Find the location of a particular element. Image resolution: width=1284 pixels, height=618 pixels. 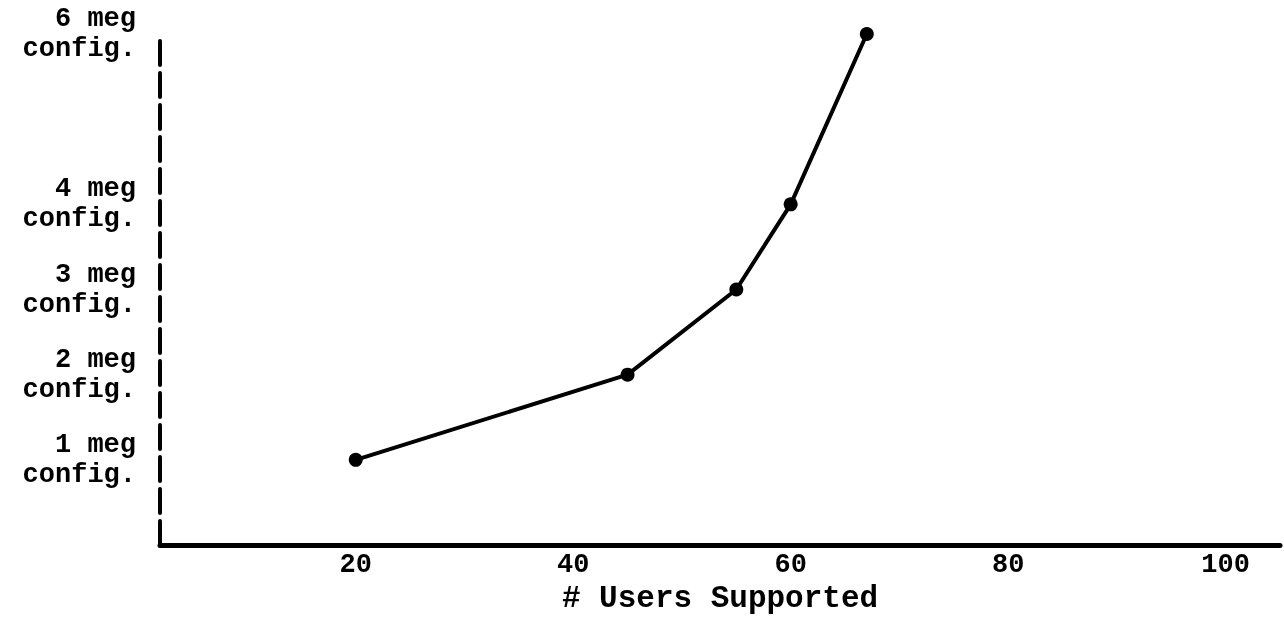

y-tick-label: 6 meg config. is located at coordinates (79, 34).